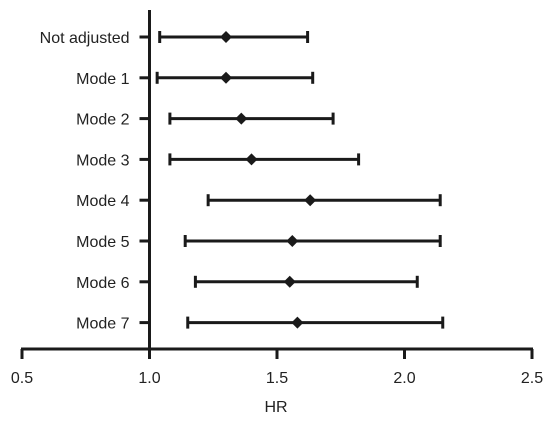 Image resolution: width=544 pixels, height=430 pixels. Describe the element at coordinates (260, 324) in the screenshot. I see `forest-row: Mode 7` at that location.